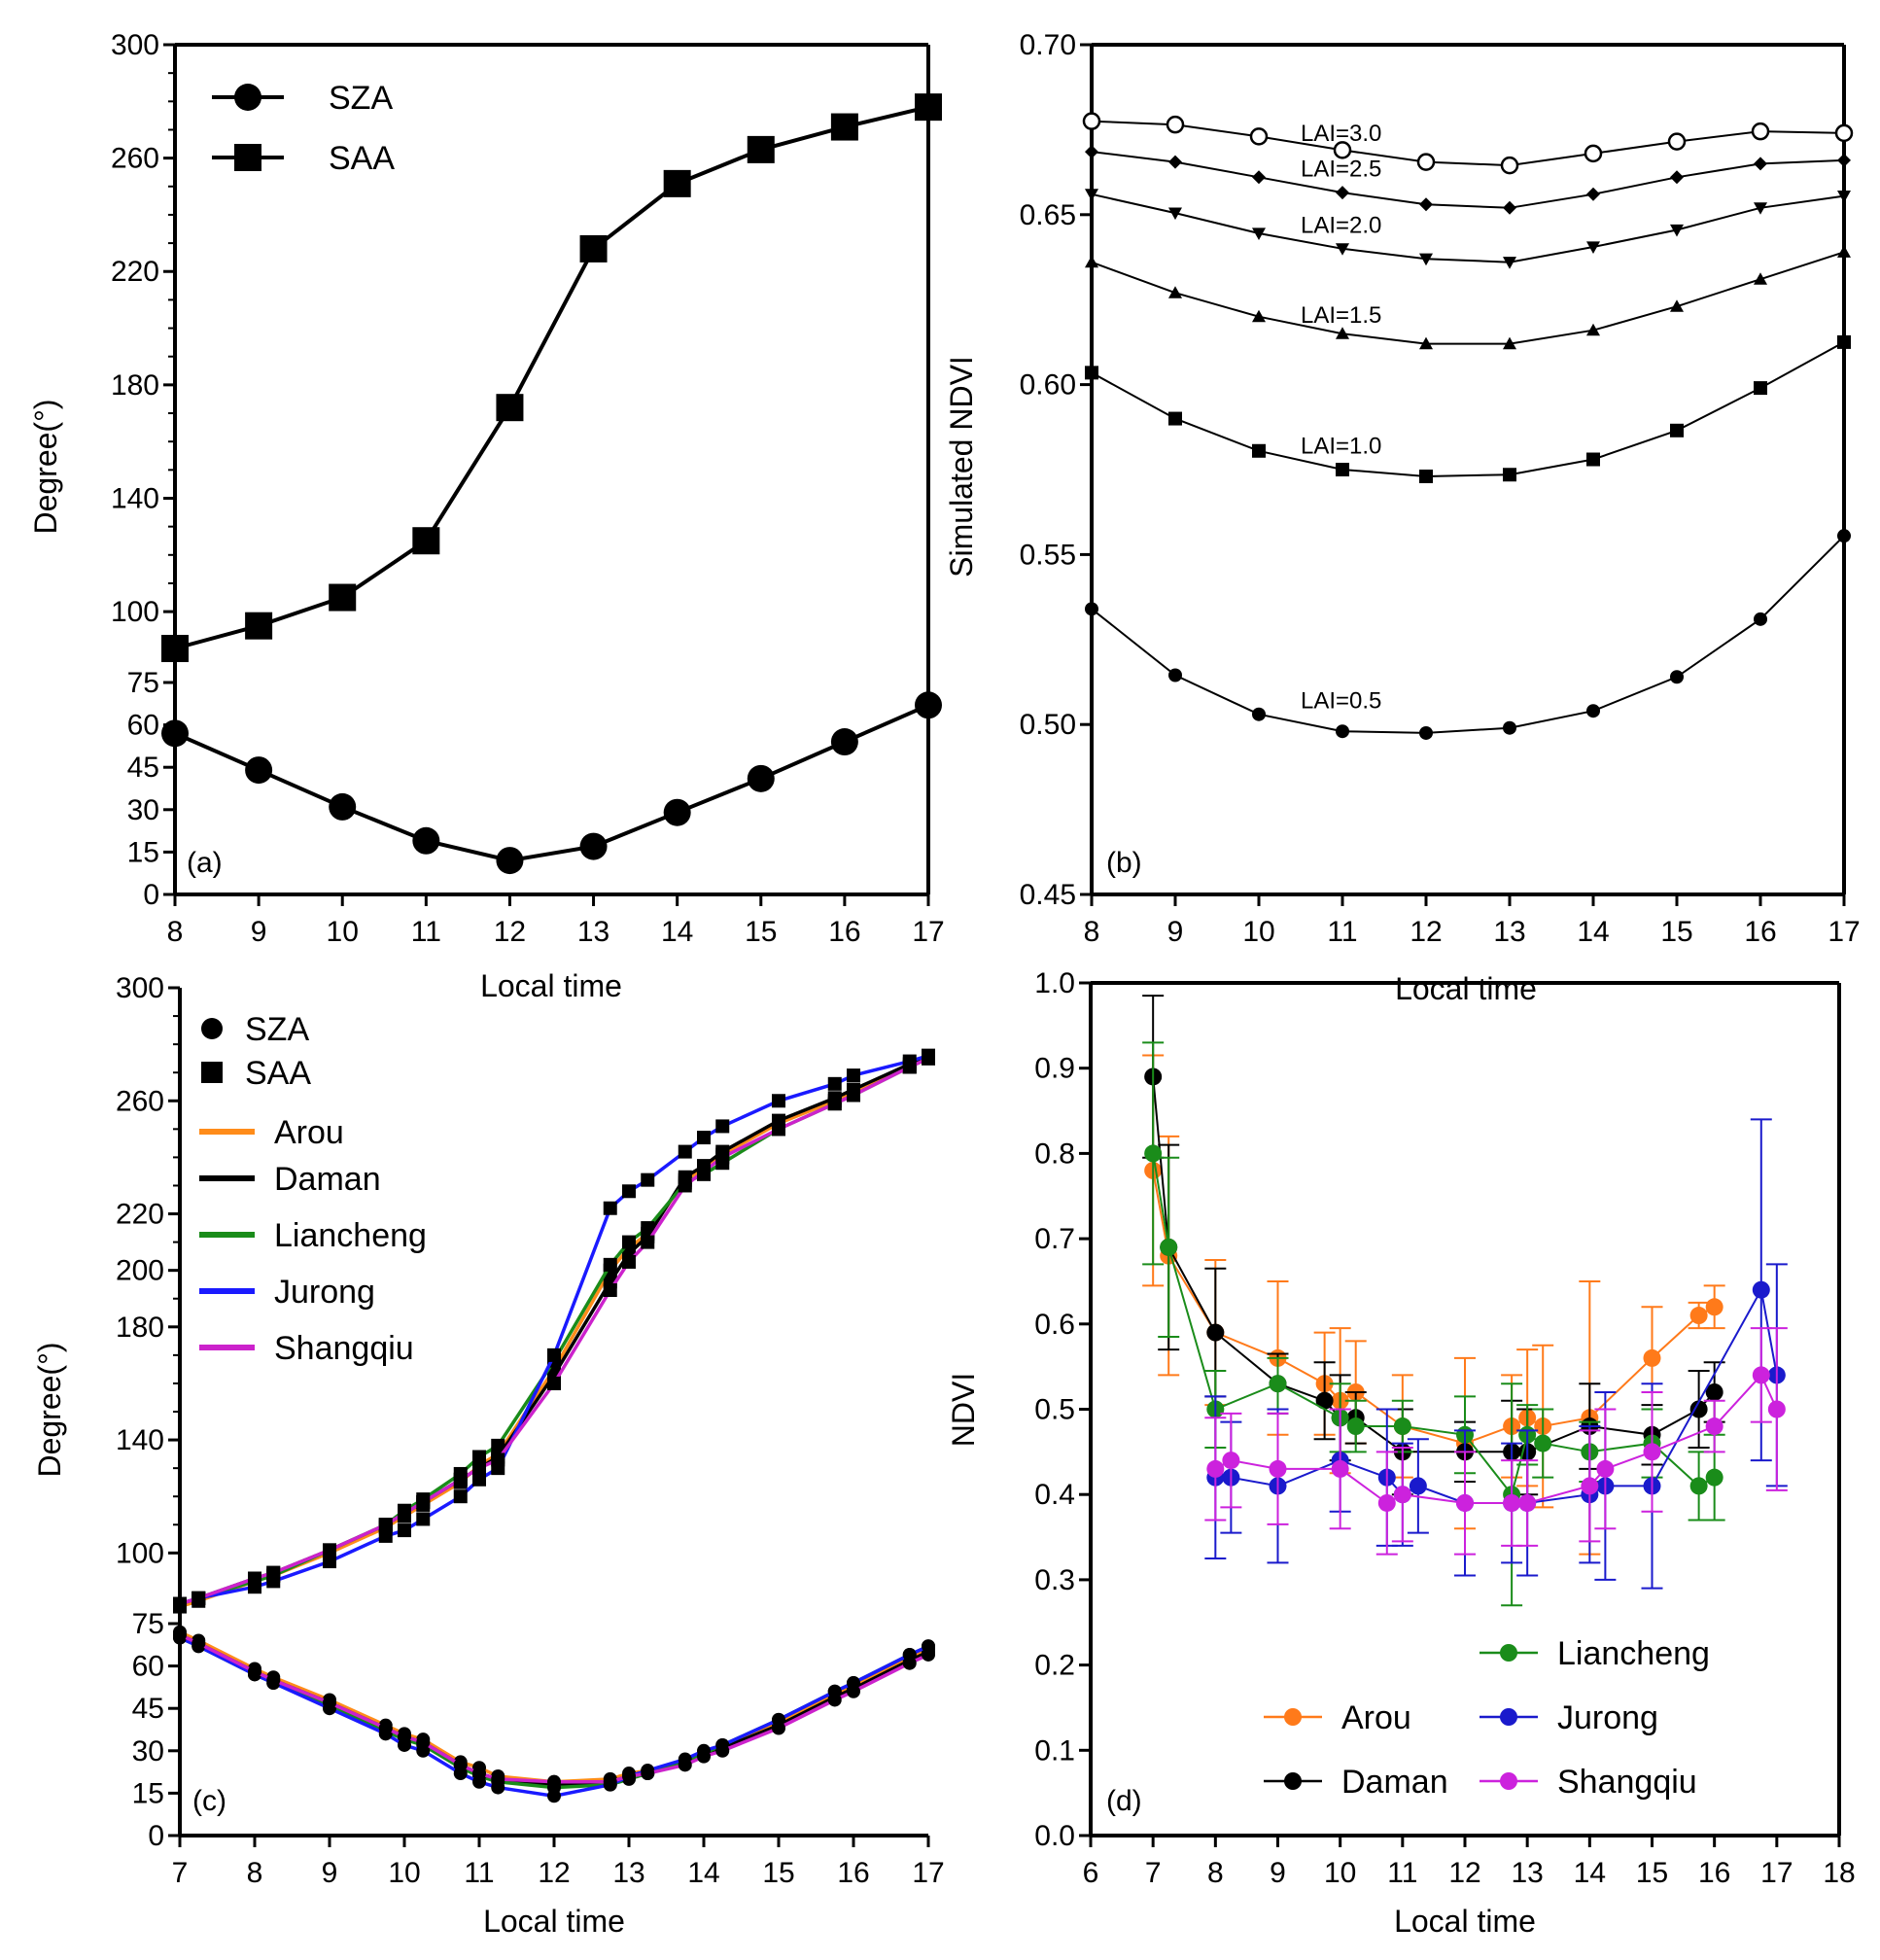 This screenshot has height=1960, width=1880. What do you see at coordinates (205, 863) in the screenshot?
I see `panel-label: (a)` at bounding box center [205, 863].